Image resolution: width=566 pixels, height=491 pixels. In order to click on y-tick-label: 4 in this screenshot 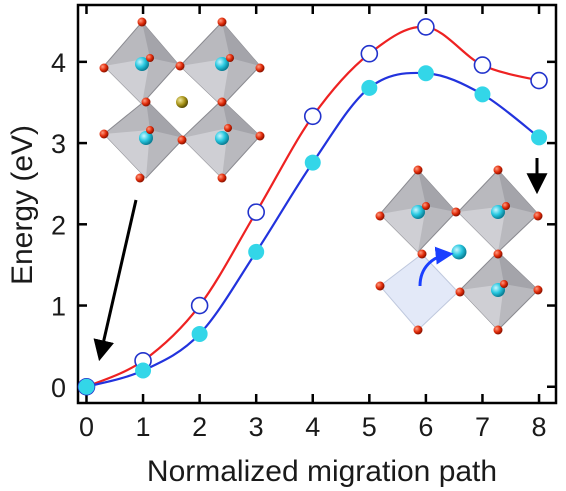, I will do `click(58, 63)`.